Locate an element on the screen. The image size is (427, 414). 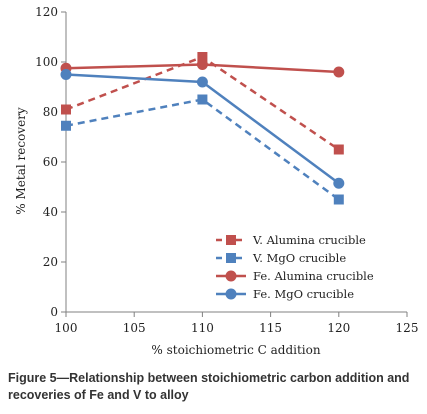
x-tick-label: 125 is located at coordinates (407, 328).